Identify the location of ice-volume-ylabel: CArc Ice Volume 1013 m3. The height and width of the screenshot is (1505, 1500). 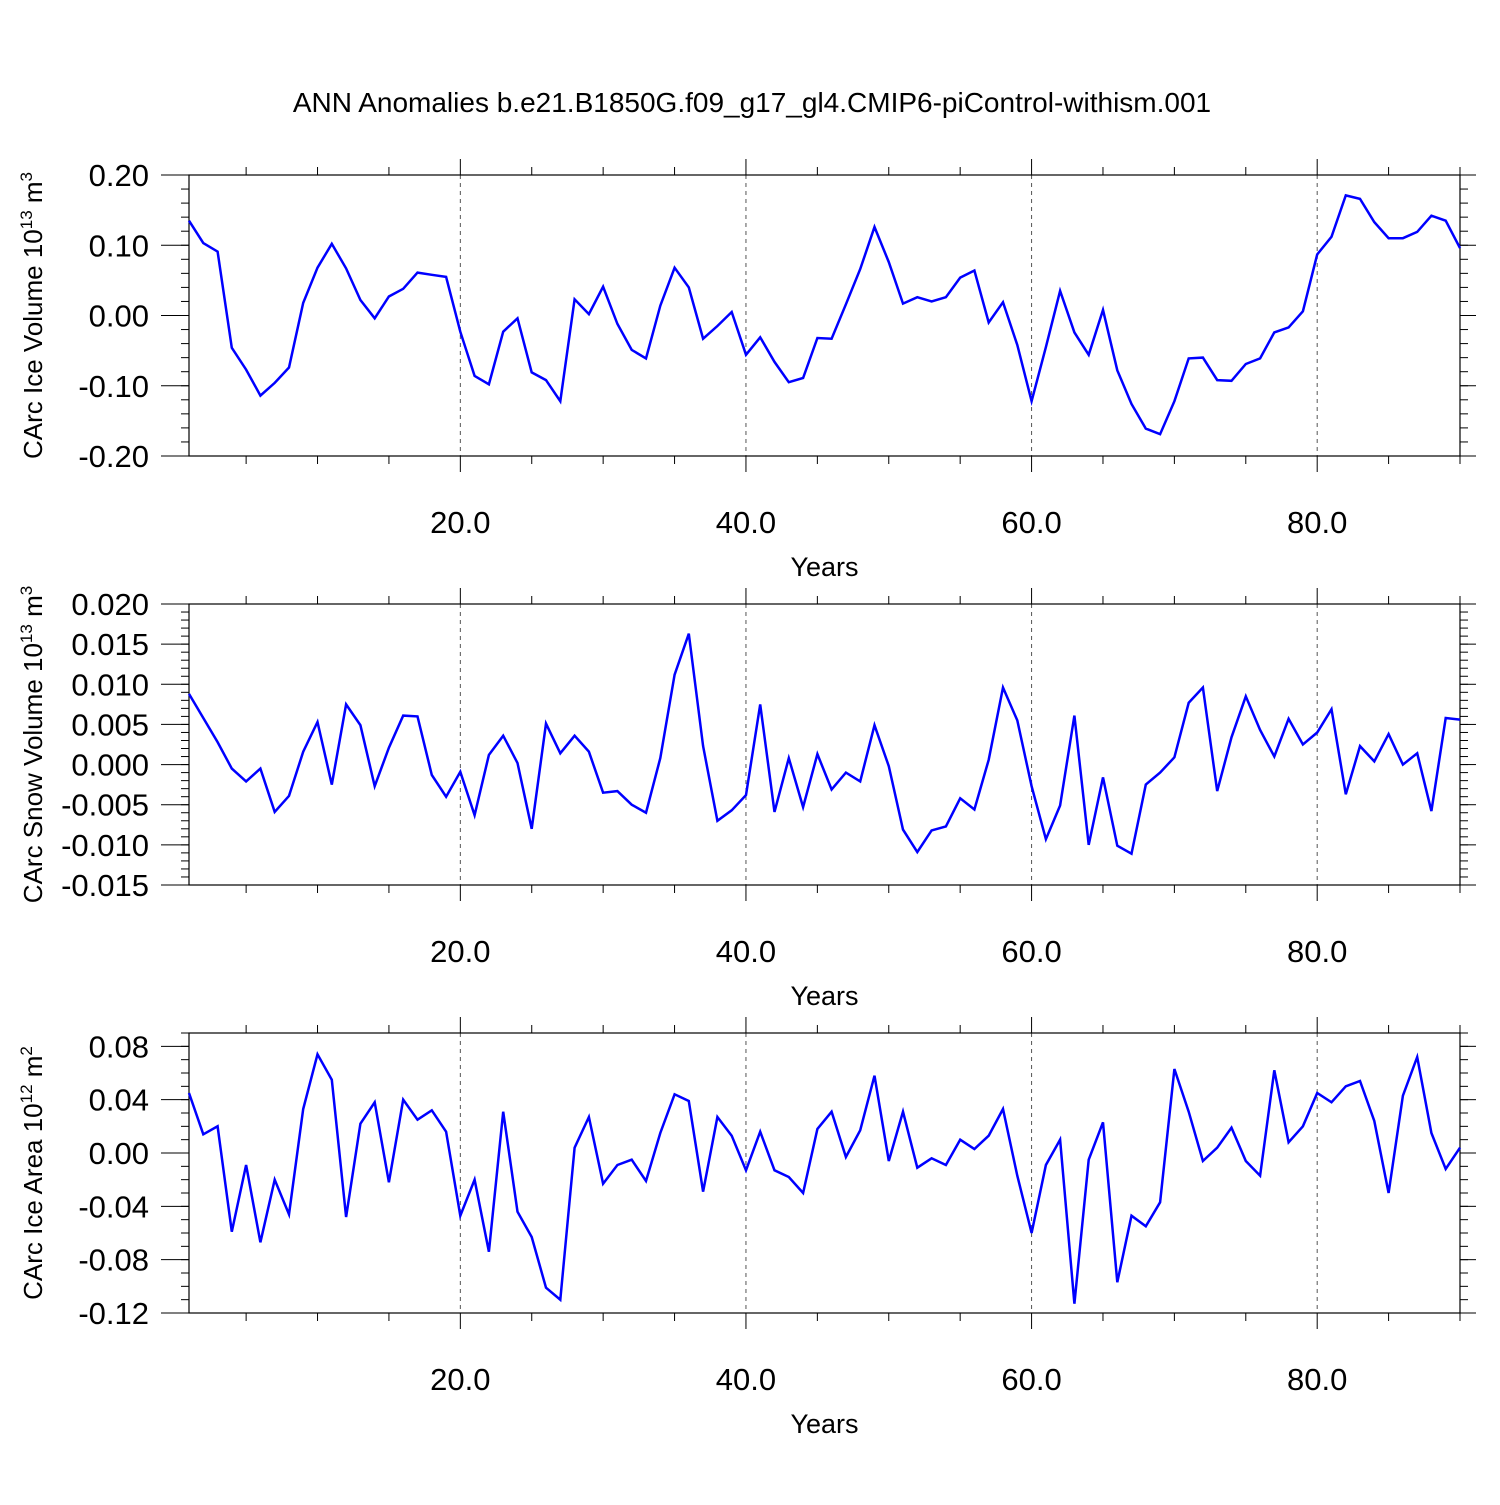
(32, 315).